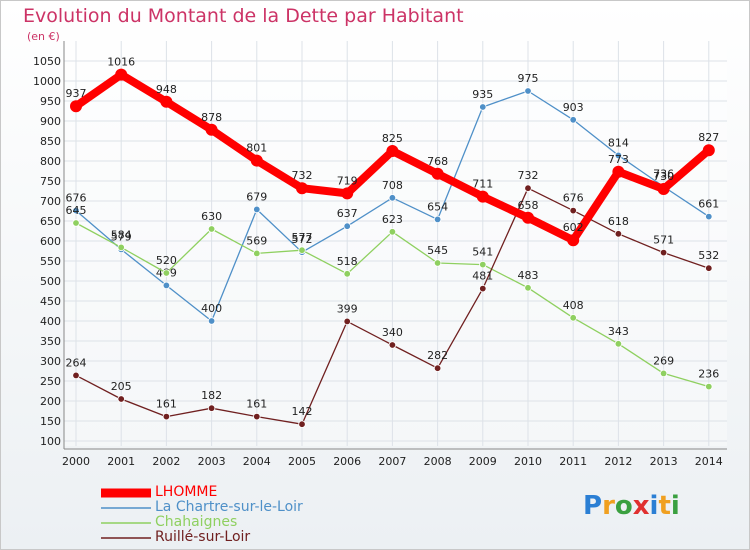 Image resolution: width=750 pixels, height=550 pixels. Describe the element at coordinates (623, 506) in the screenshot. I see `logo-letter: o` at that location.